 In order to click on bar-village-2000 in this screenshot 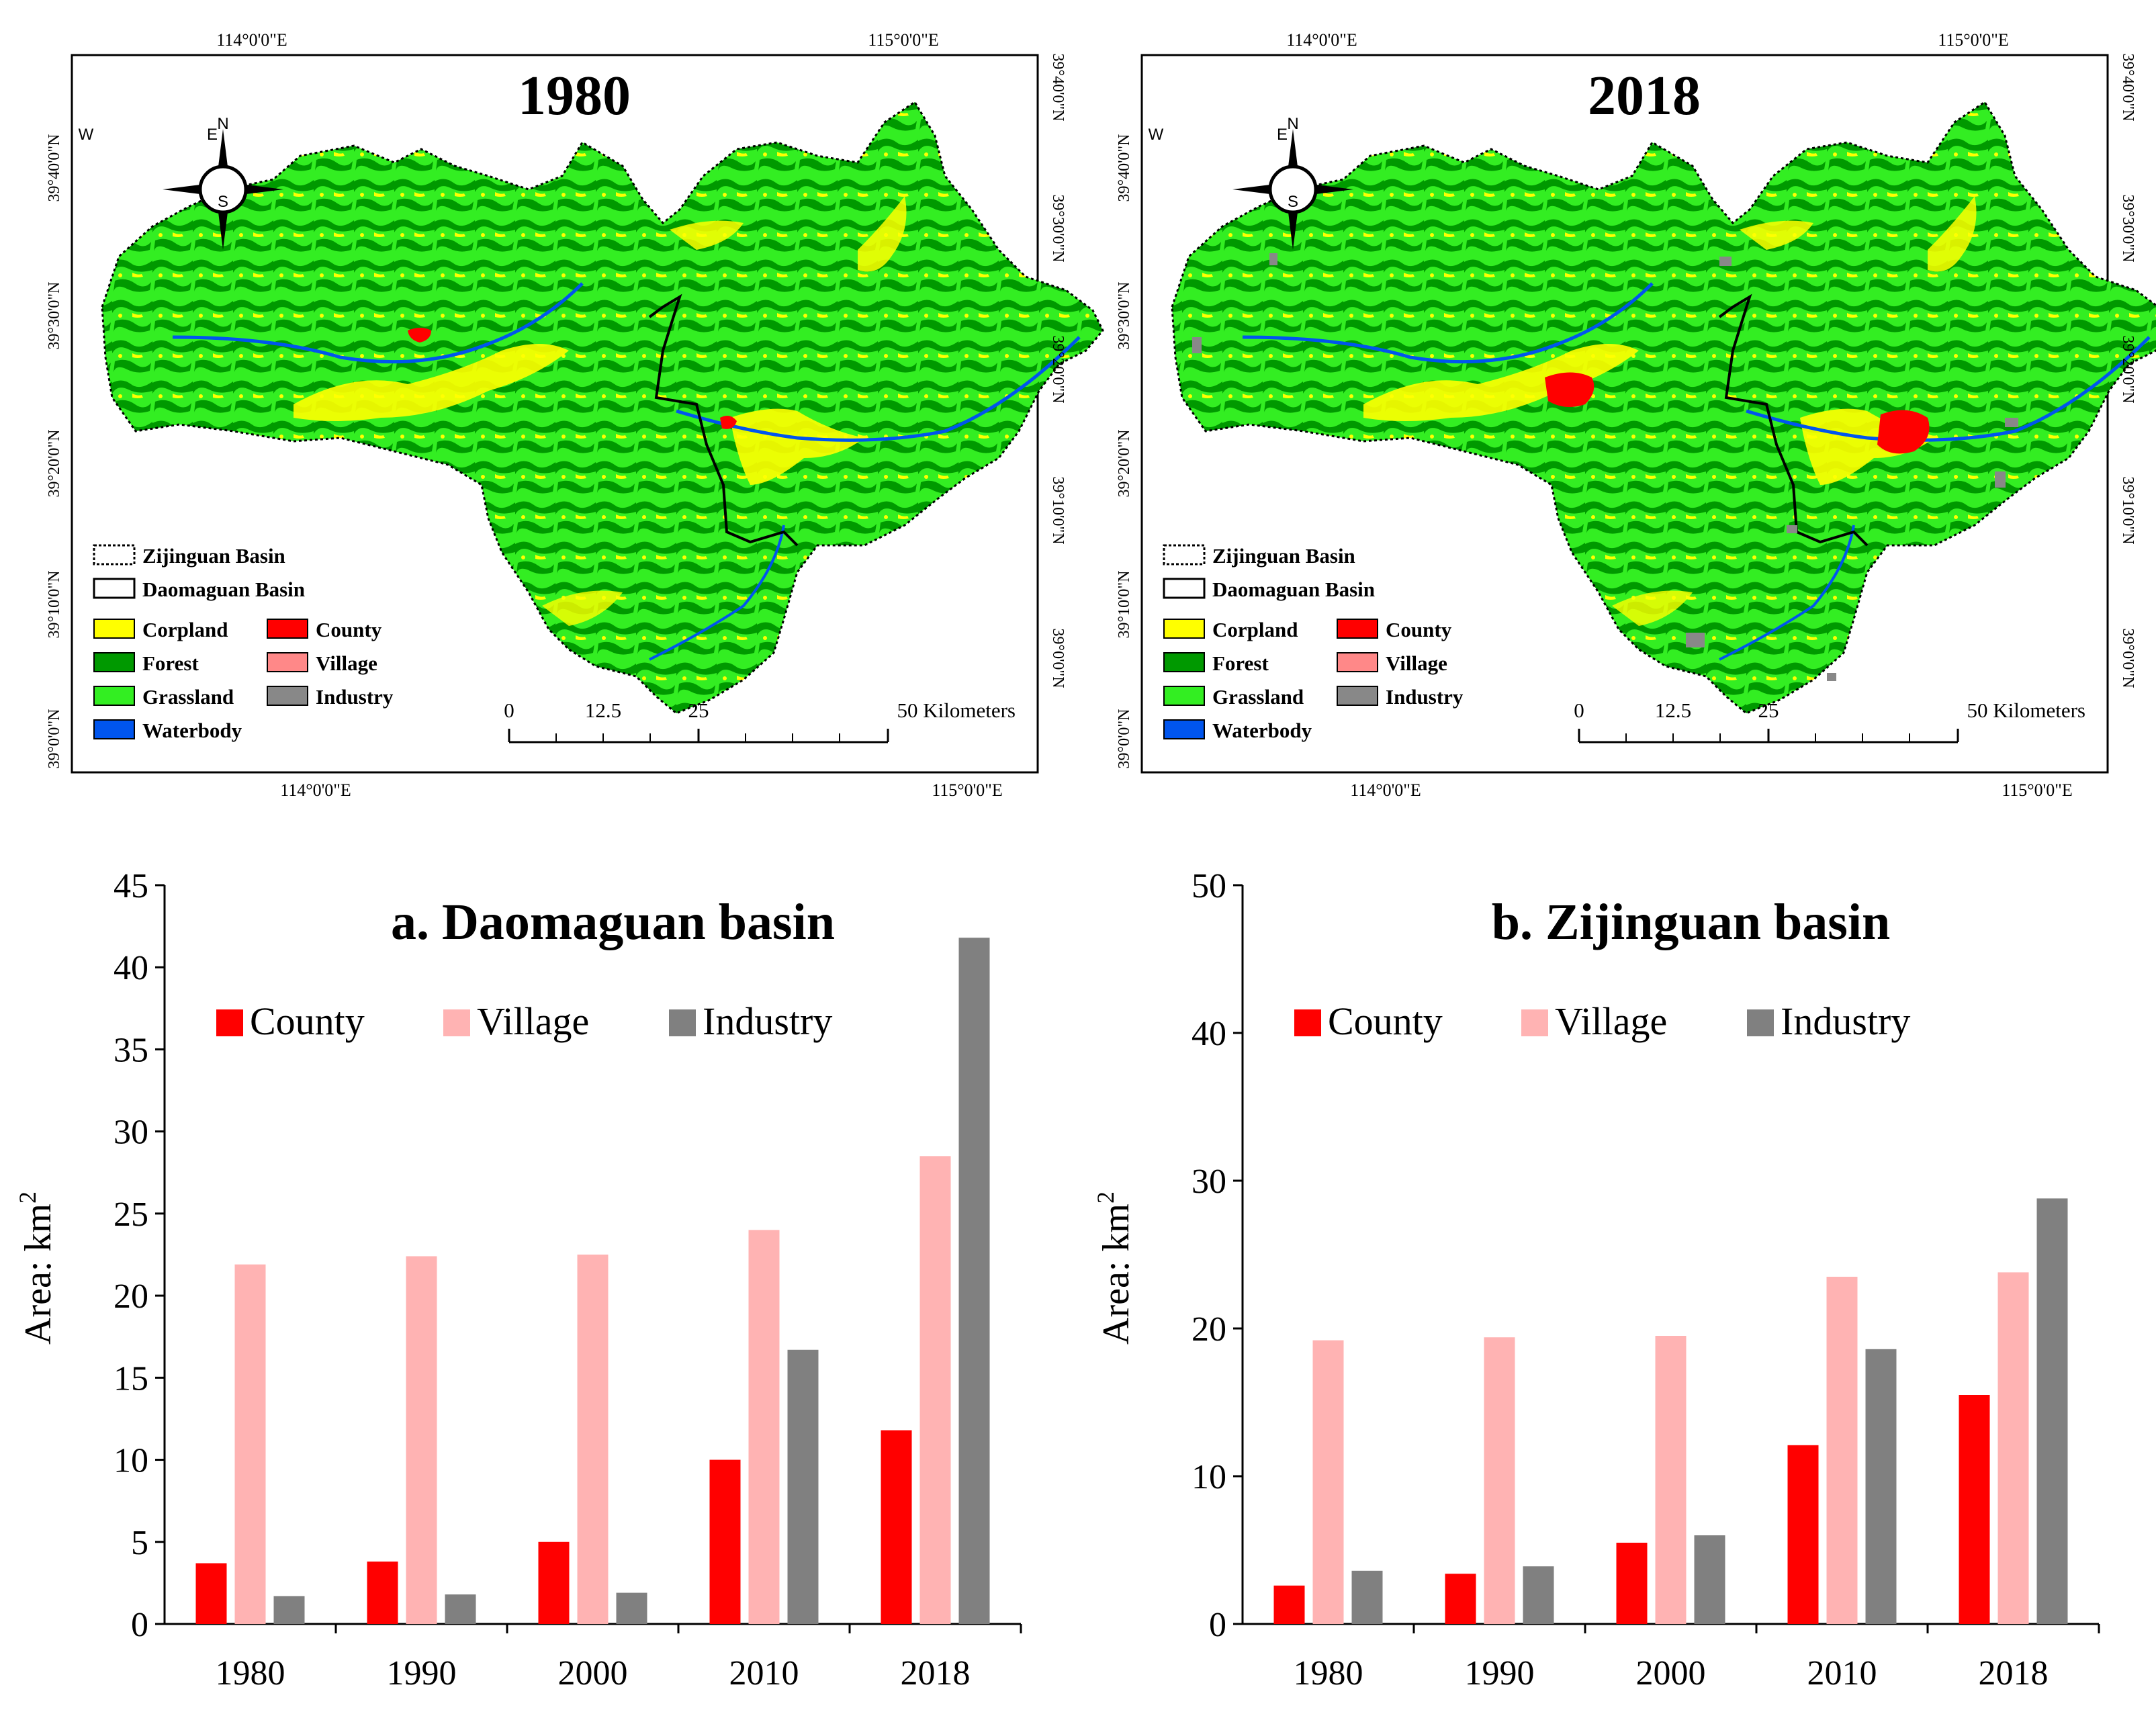, I will do `click(593, 1440)`.